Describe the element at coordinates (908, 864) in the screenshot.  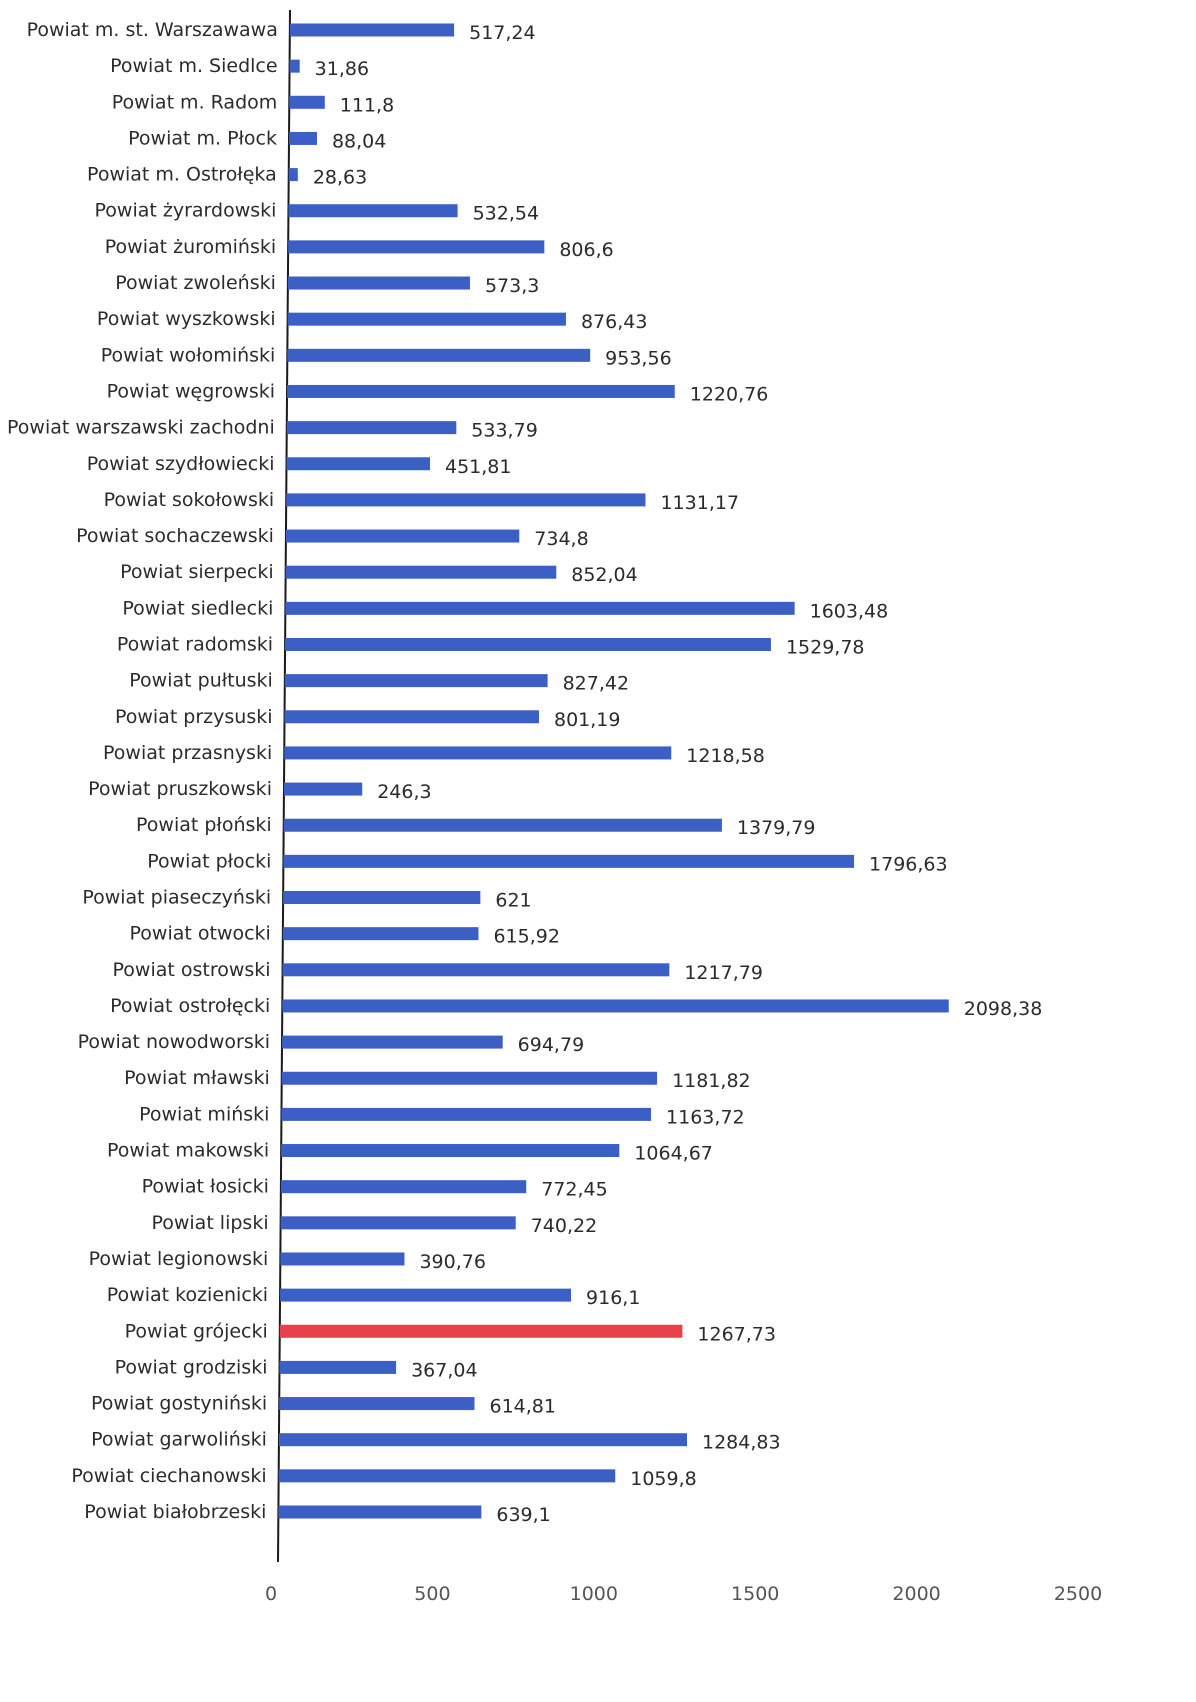
I see `value-label: 1796,63` at that location.